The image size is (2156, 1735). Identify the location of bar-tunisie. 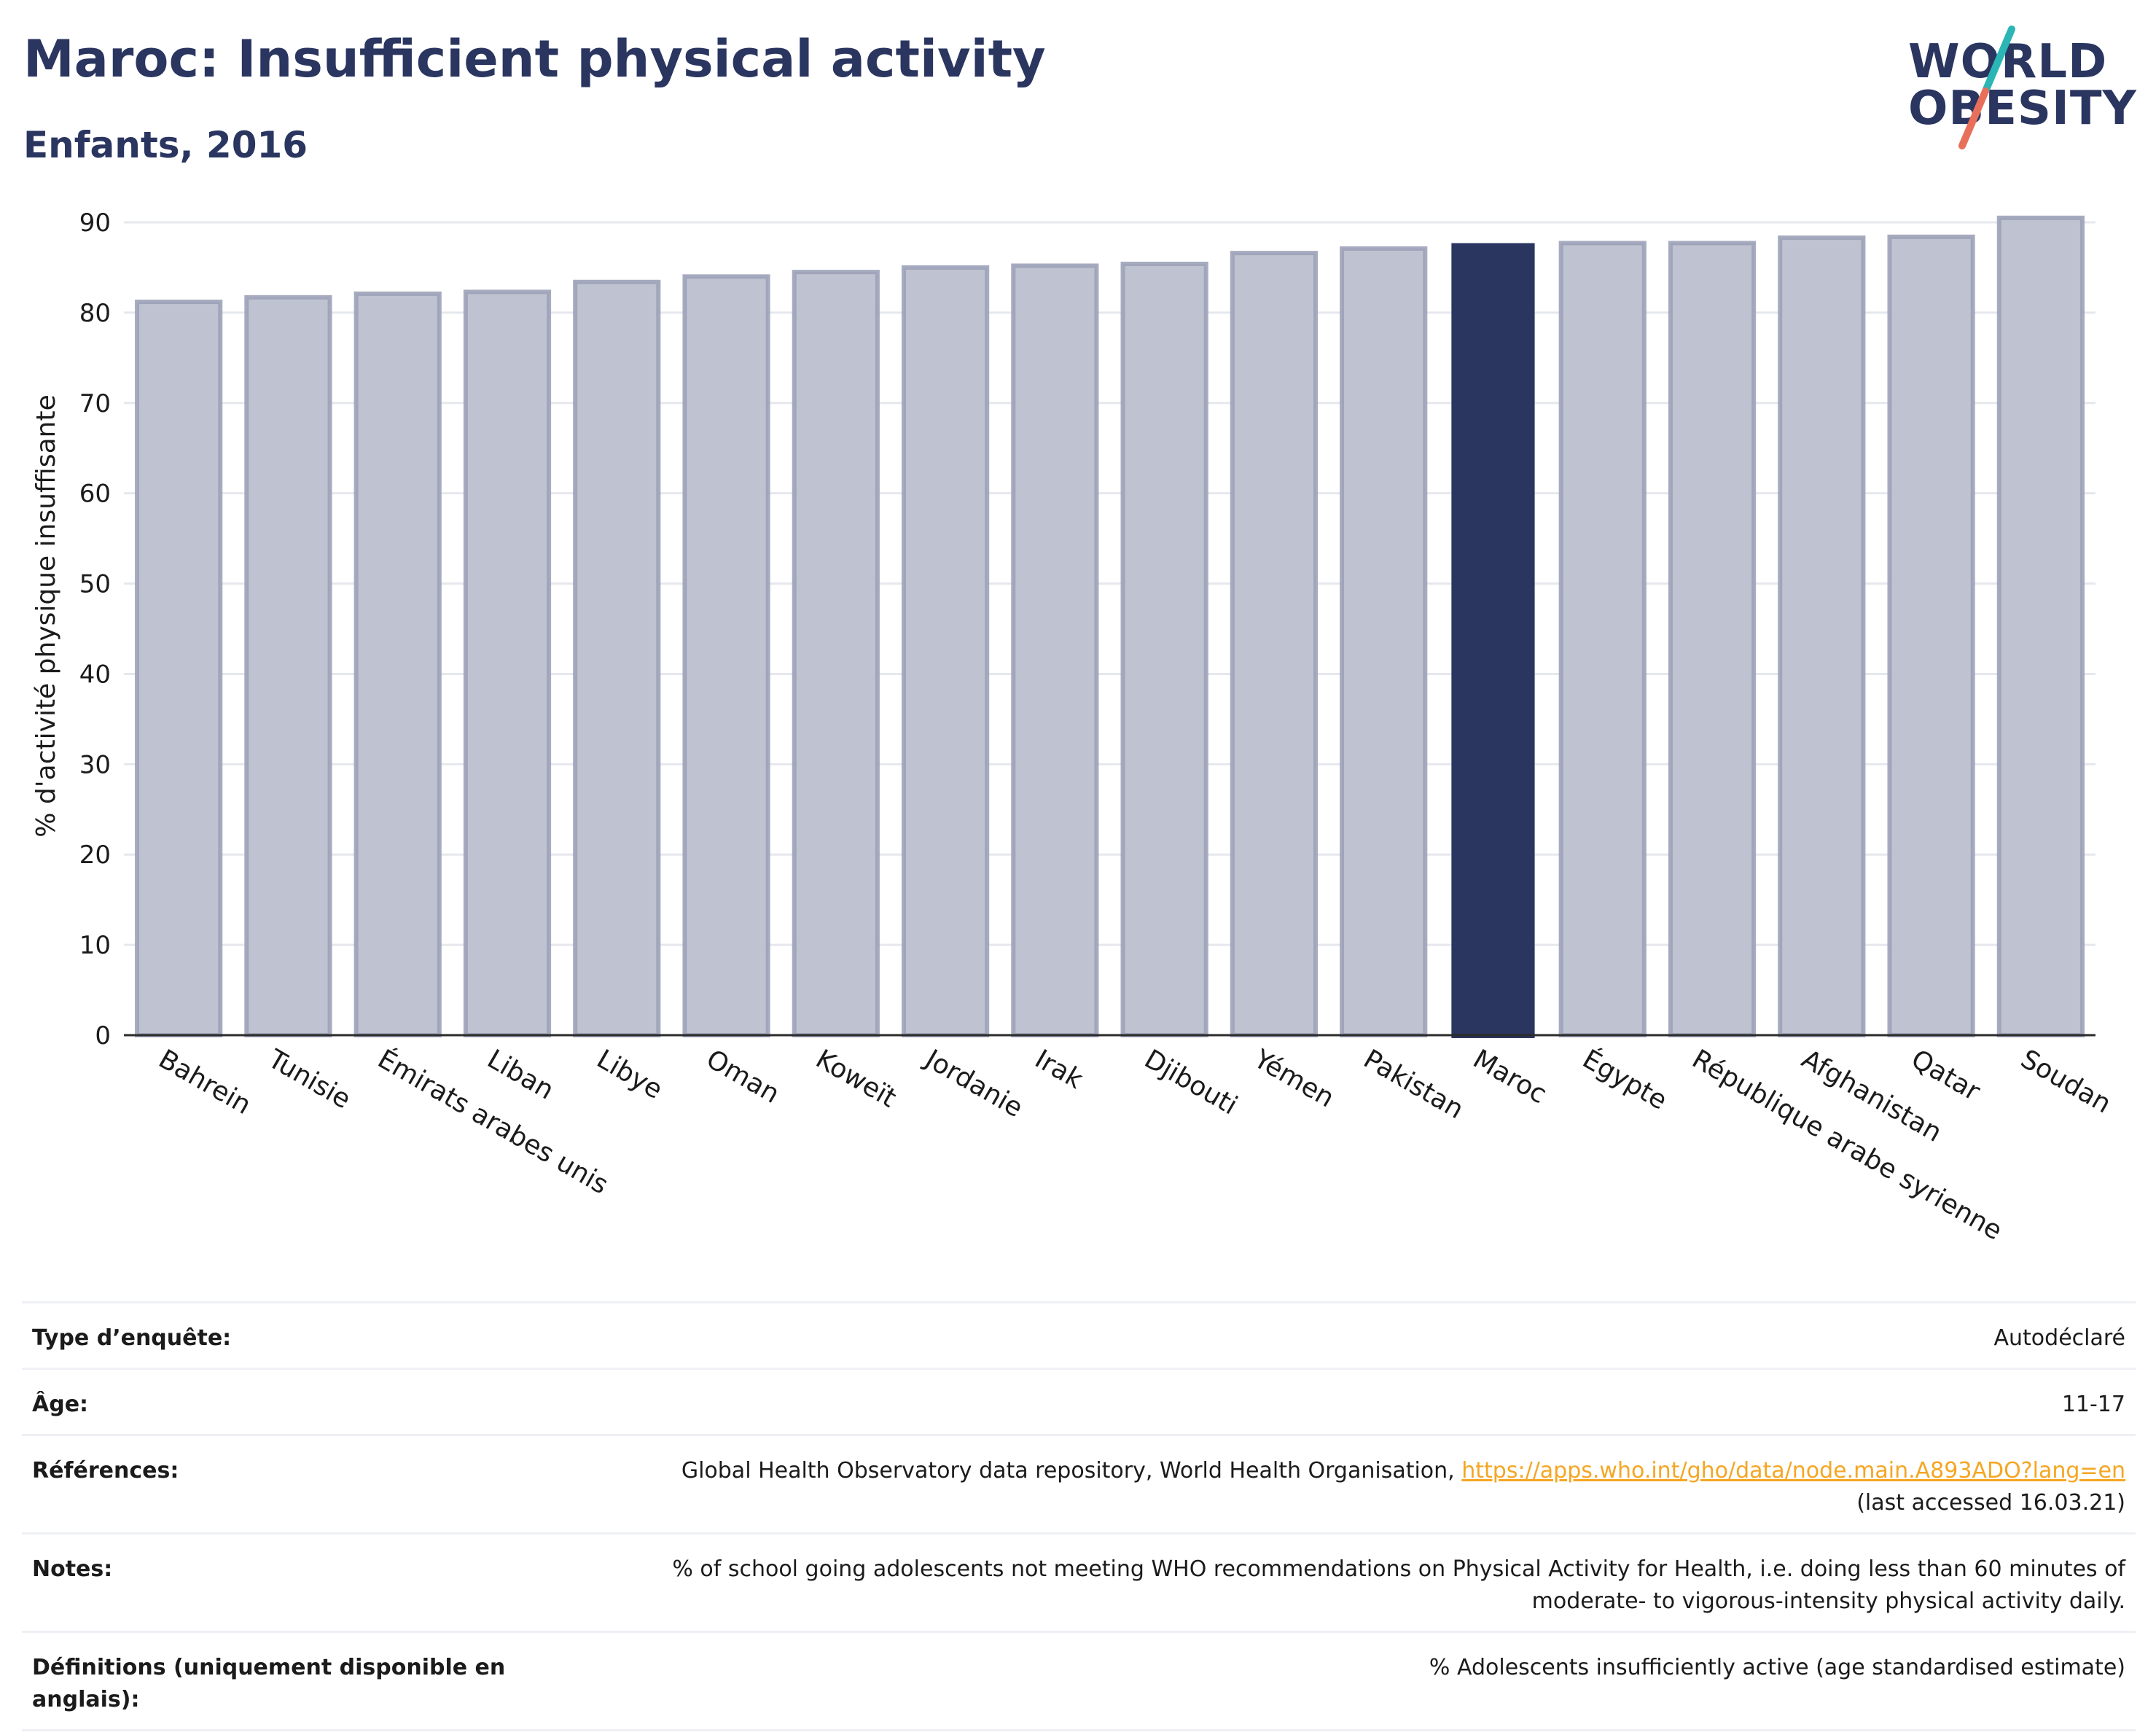
(288, 666).